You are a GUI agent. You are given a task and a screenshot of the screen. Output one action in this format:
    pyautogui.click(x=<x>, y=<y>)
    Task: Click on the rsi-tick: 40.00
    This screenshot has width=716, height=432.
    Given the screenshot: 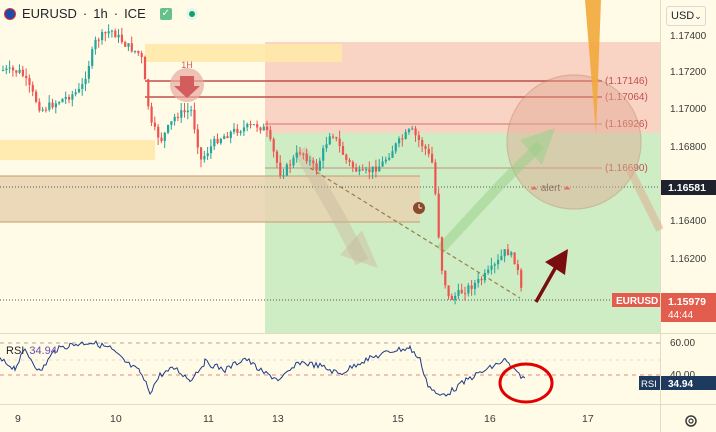 What is the action you would take?
    pyautogui.click(x=682, y=375)
    